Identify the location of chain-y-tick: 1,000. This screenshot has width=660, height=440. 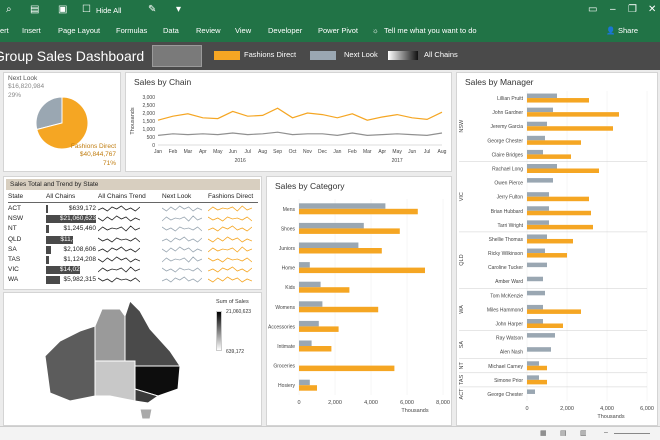
(148, 130).